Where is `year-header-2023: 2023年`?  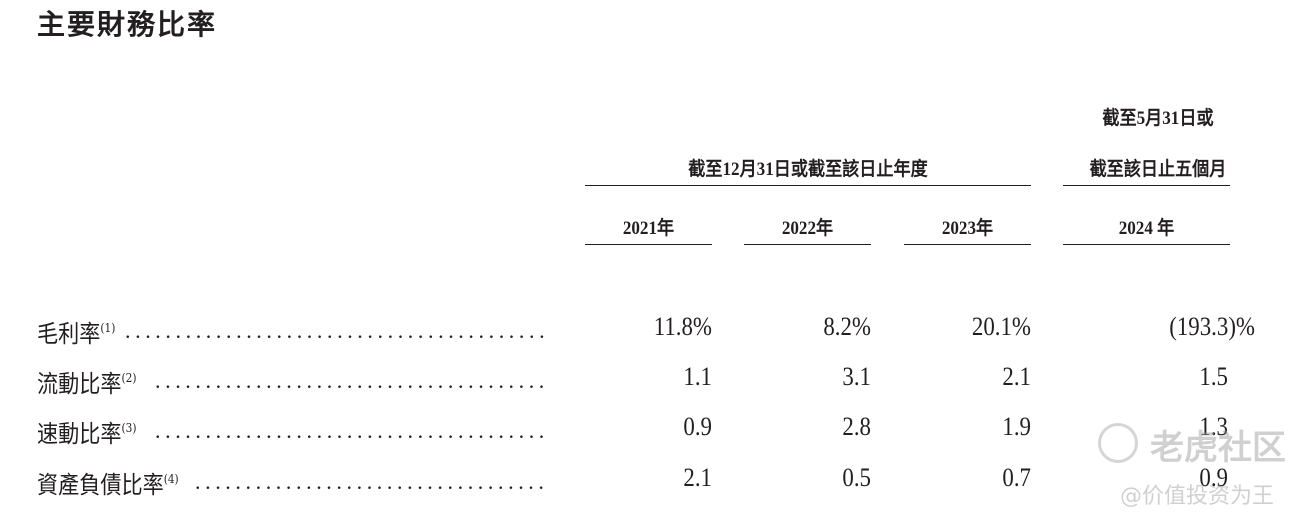 year-header-2023: 2023年 is located at coordinates (967, 228).